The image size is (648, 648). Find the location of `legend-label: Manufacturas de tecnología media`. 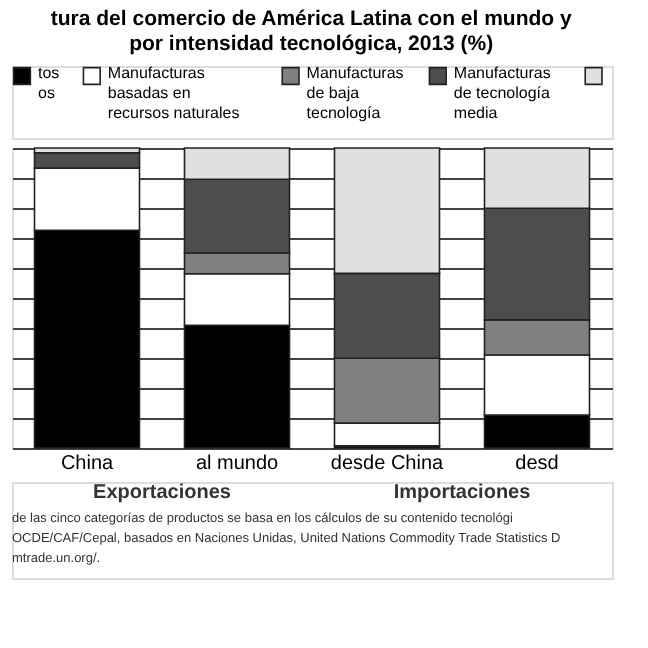

legend-label: Manufacturas de tecnología media is located at coordinates (502, 93).